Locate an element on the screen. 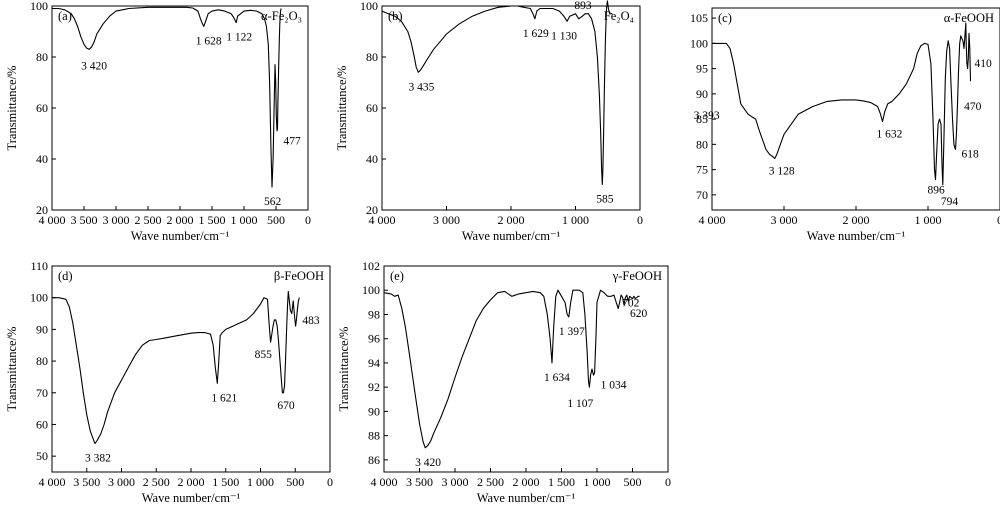  plot-frame is located at coordinates (511, 108).